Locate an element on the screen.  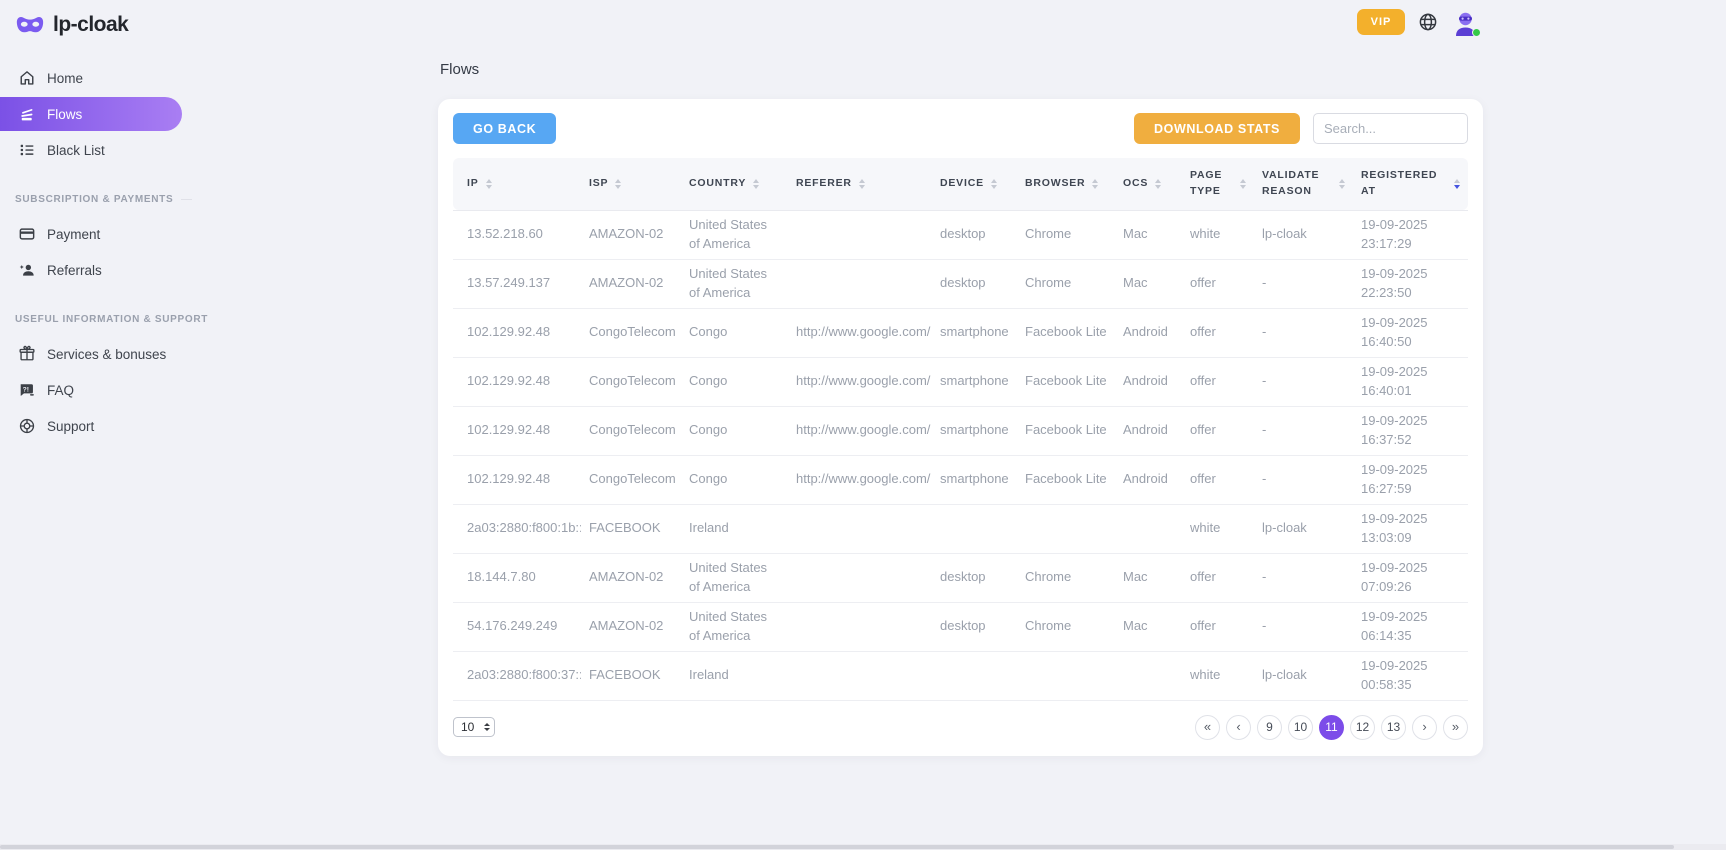
page-number-button: 11 is located at coordinates (1331, 727).